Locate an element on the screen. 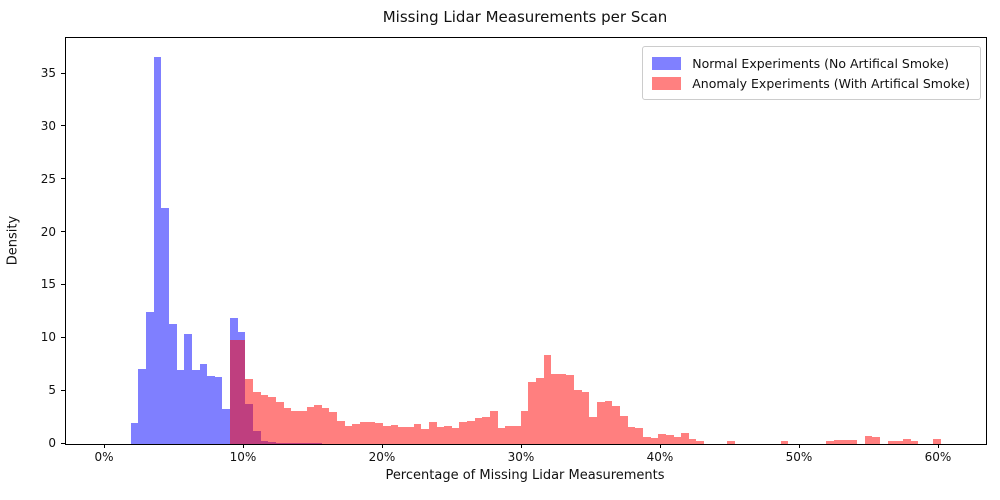 Image resolution: width=1000 pixels, height=500 pixels. anomaly-series-swatch is located at coordinates (667, 83).